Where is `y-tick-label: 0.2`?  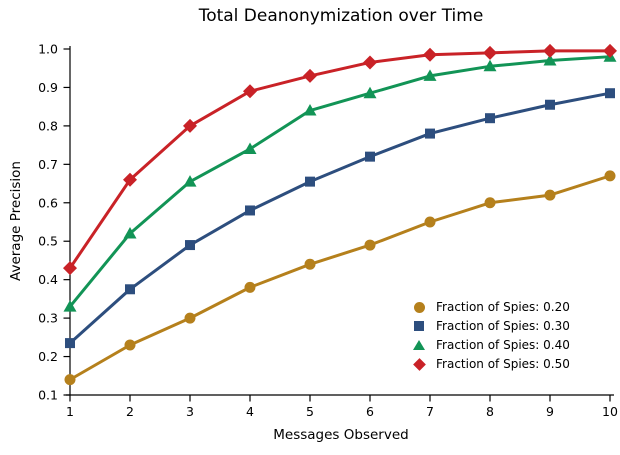
y-tick-label: 0.2 is located at coordinates (48, 356).